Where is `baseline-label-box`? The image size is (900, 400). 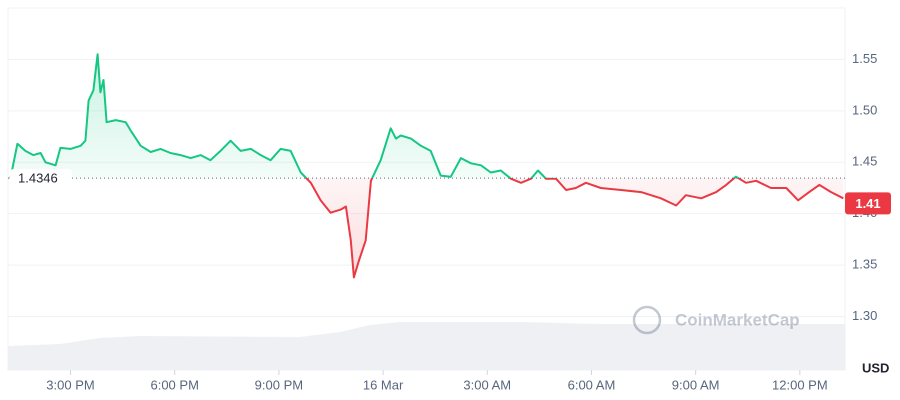
baseline-label-box is located at coordinates (41, 178).